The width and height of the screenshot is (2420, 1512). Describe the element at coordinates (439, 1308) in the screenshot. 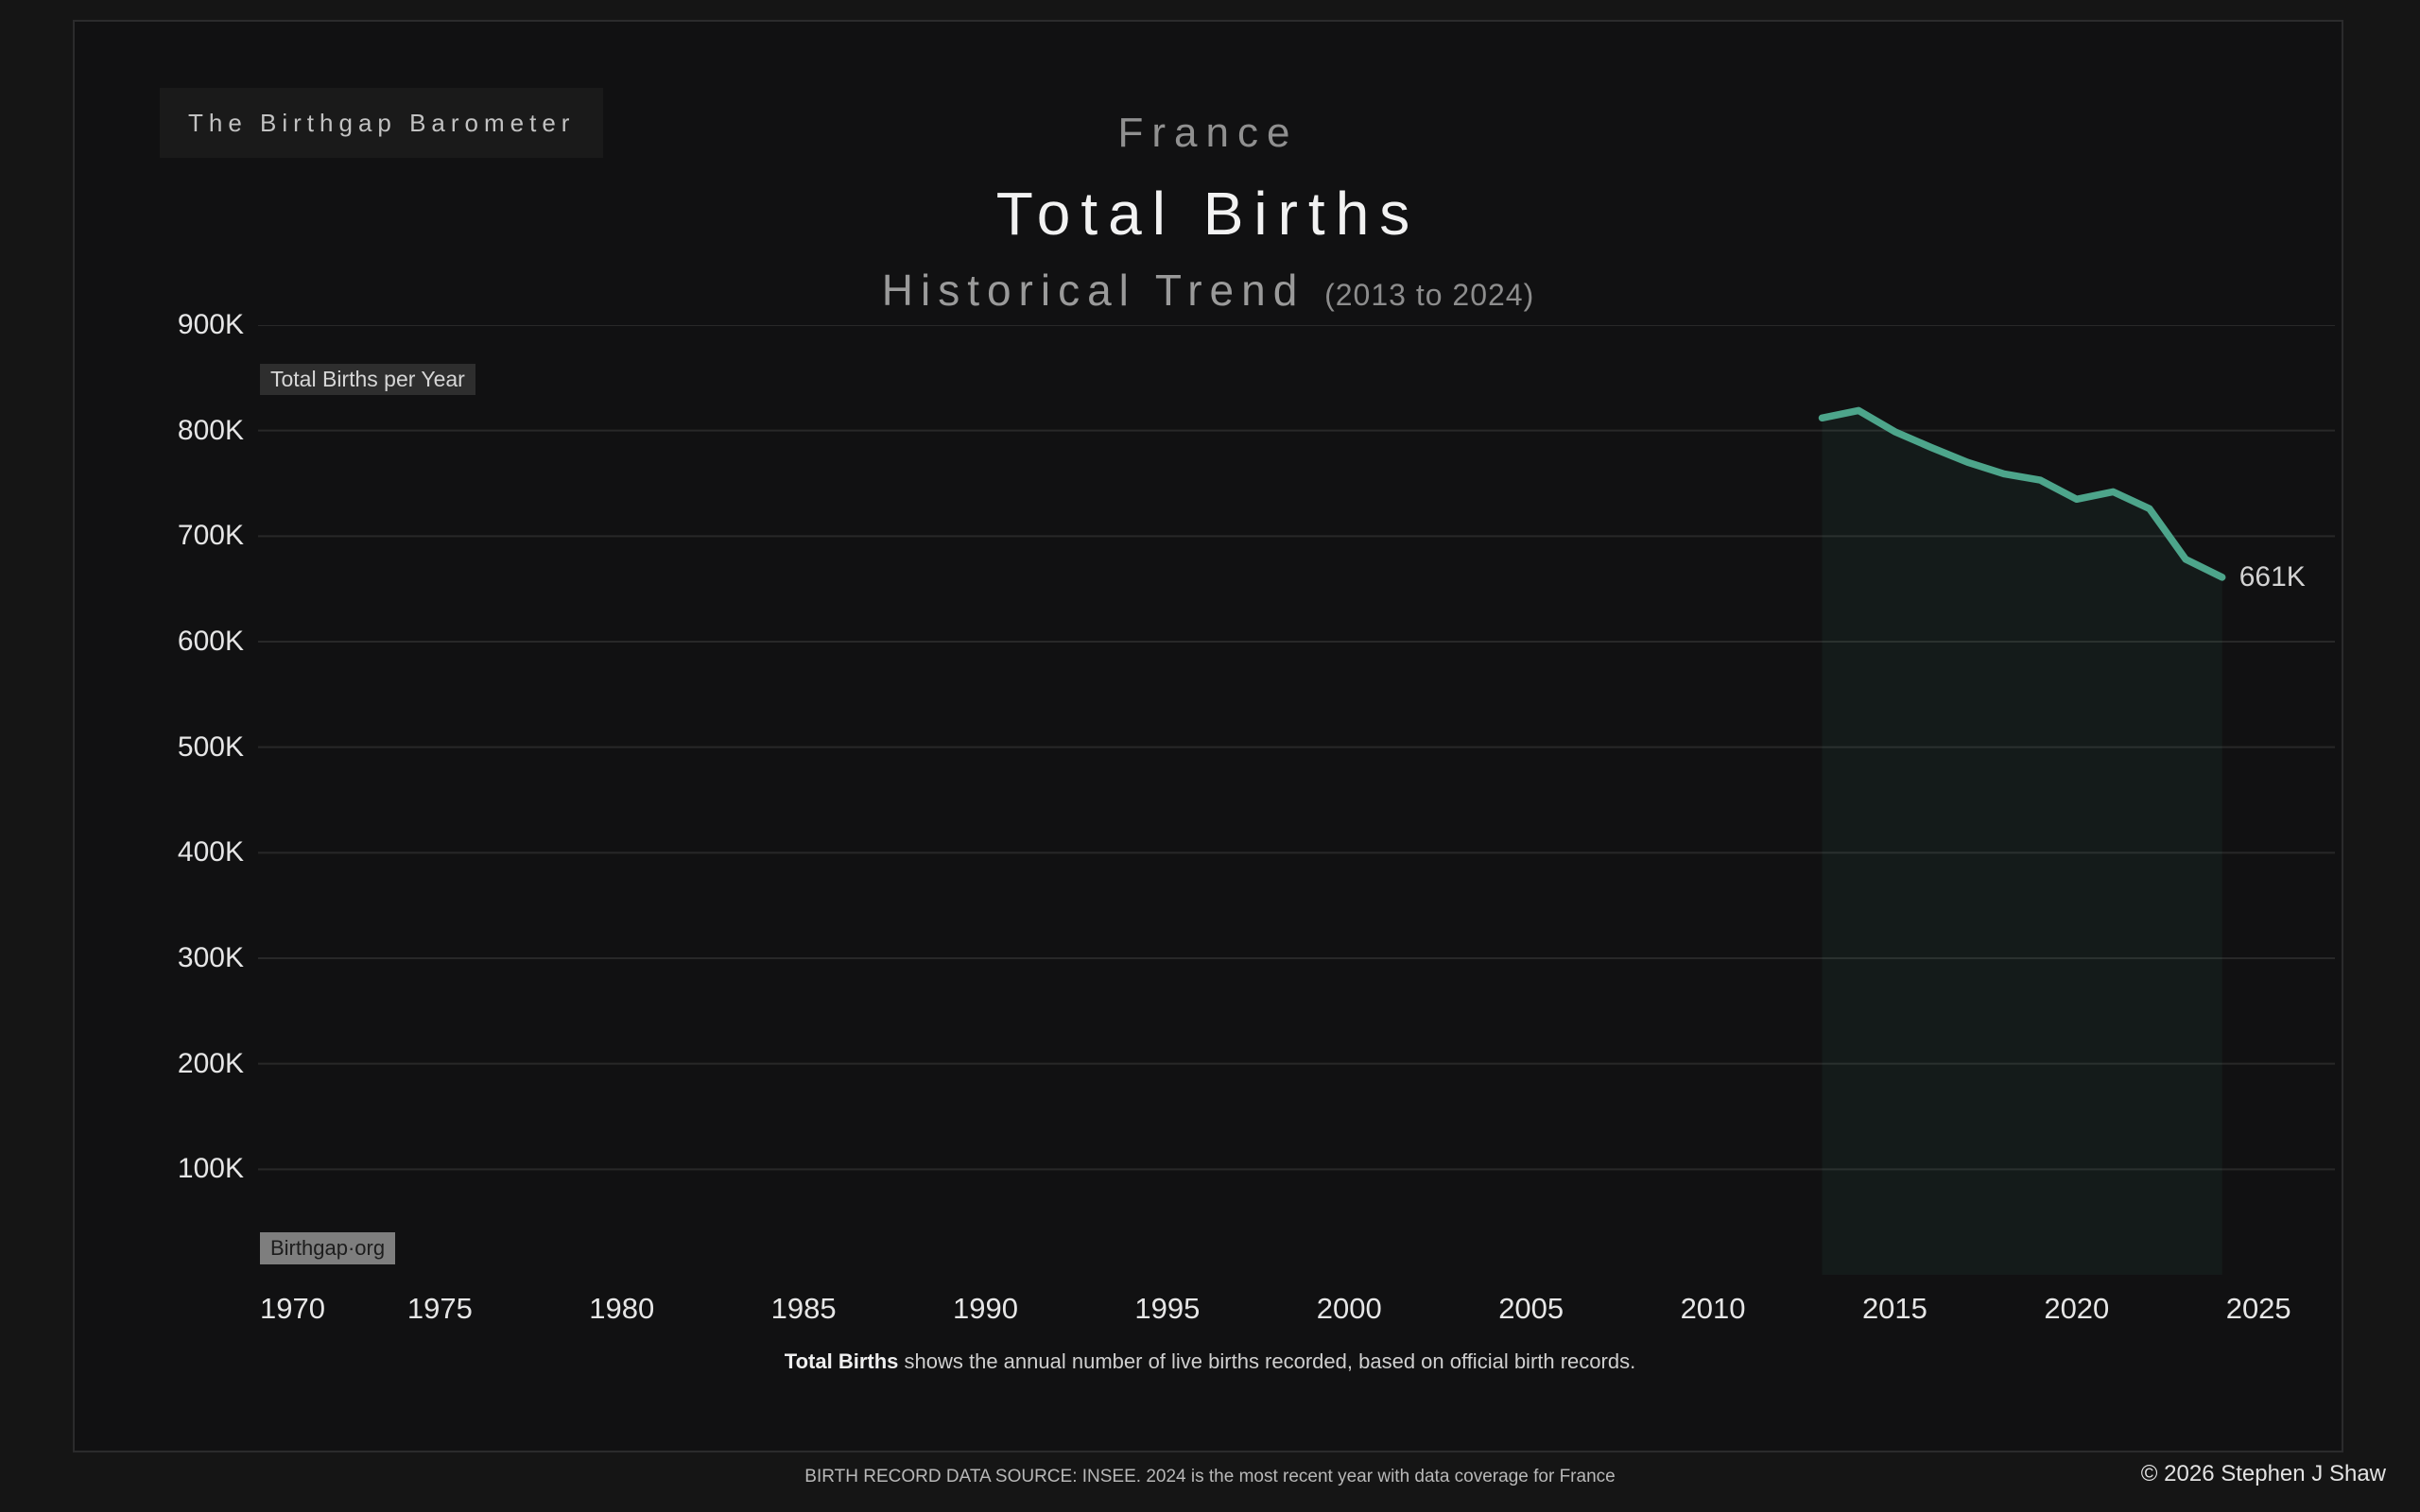

I see `x-axis-tick-label: 1975` at that location.